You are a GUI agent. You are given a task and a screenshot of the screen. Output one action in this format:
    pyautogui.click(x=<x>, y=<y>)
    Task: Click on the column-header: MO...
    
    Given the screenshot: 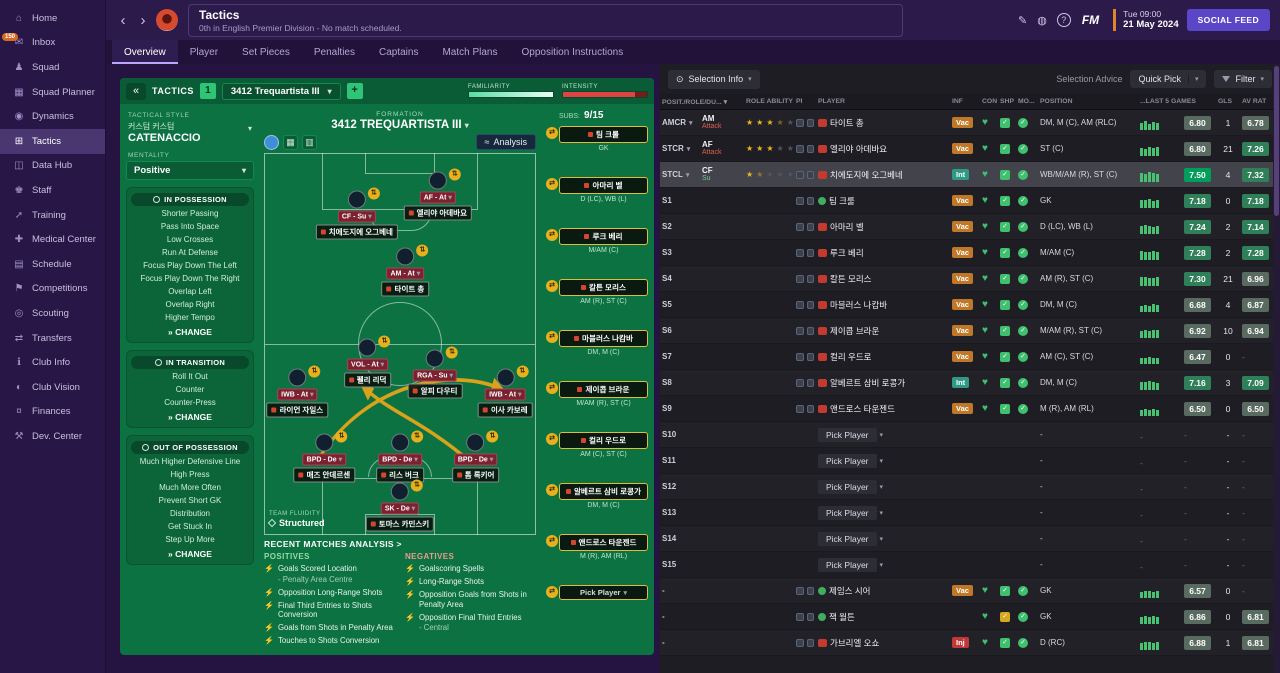 What is the action you would take?
    pyautogui.click(x=1026, y=101)
    